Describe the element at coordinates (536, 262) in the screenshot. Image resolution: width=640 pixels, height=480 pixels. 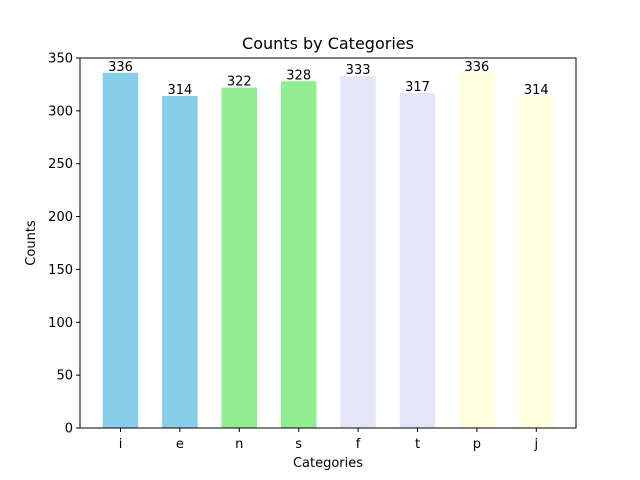
I see `bar-j` at that location.